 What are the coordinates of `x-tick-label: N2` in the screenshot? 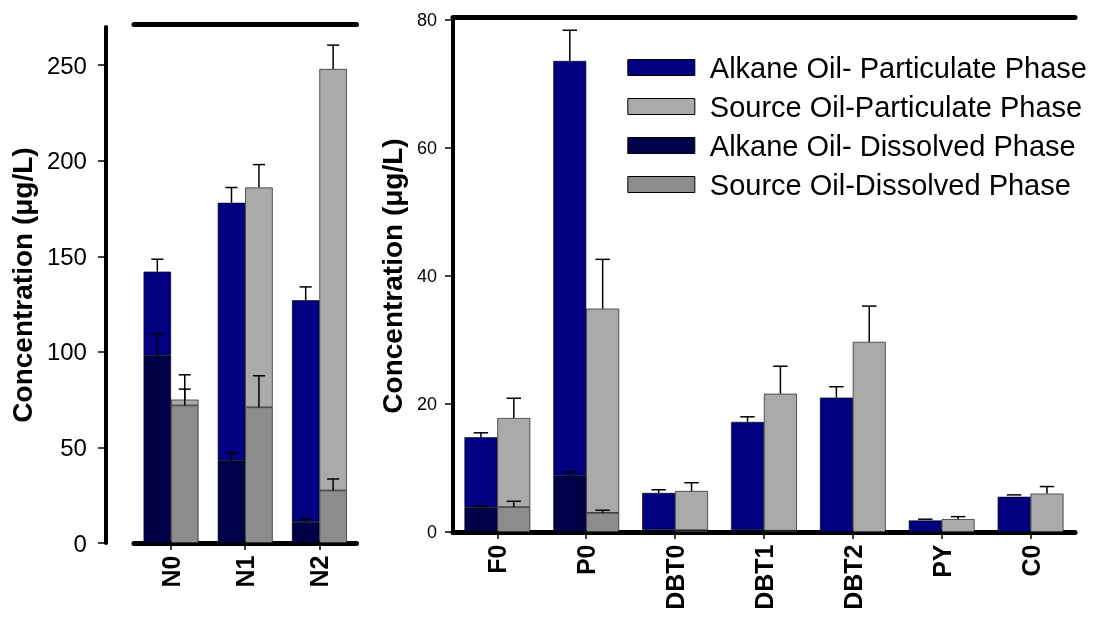 It's located at (319, 571).